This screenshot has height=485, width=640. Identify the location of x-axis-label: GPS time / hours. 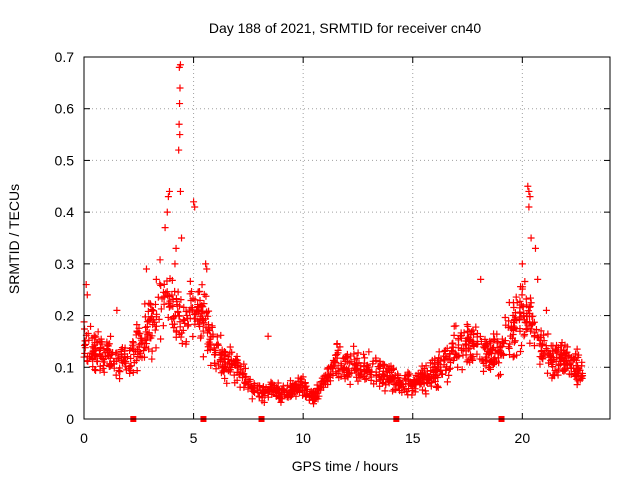
(345, 466).